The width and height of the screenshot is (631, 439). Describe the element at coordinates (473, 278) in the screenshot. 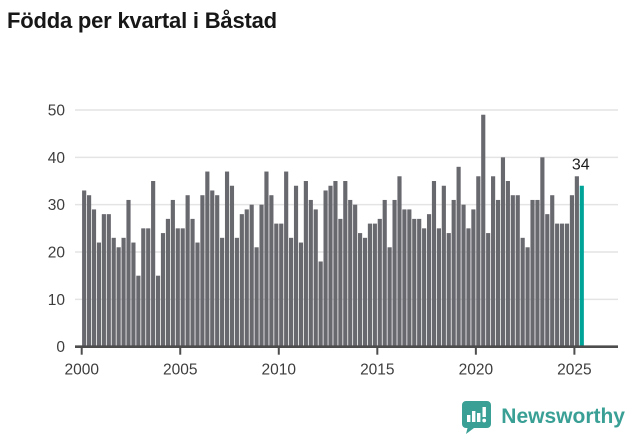

I see `bar-2019-Q4` at that location.